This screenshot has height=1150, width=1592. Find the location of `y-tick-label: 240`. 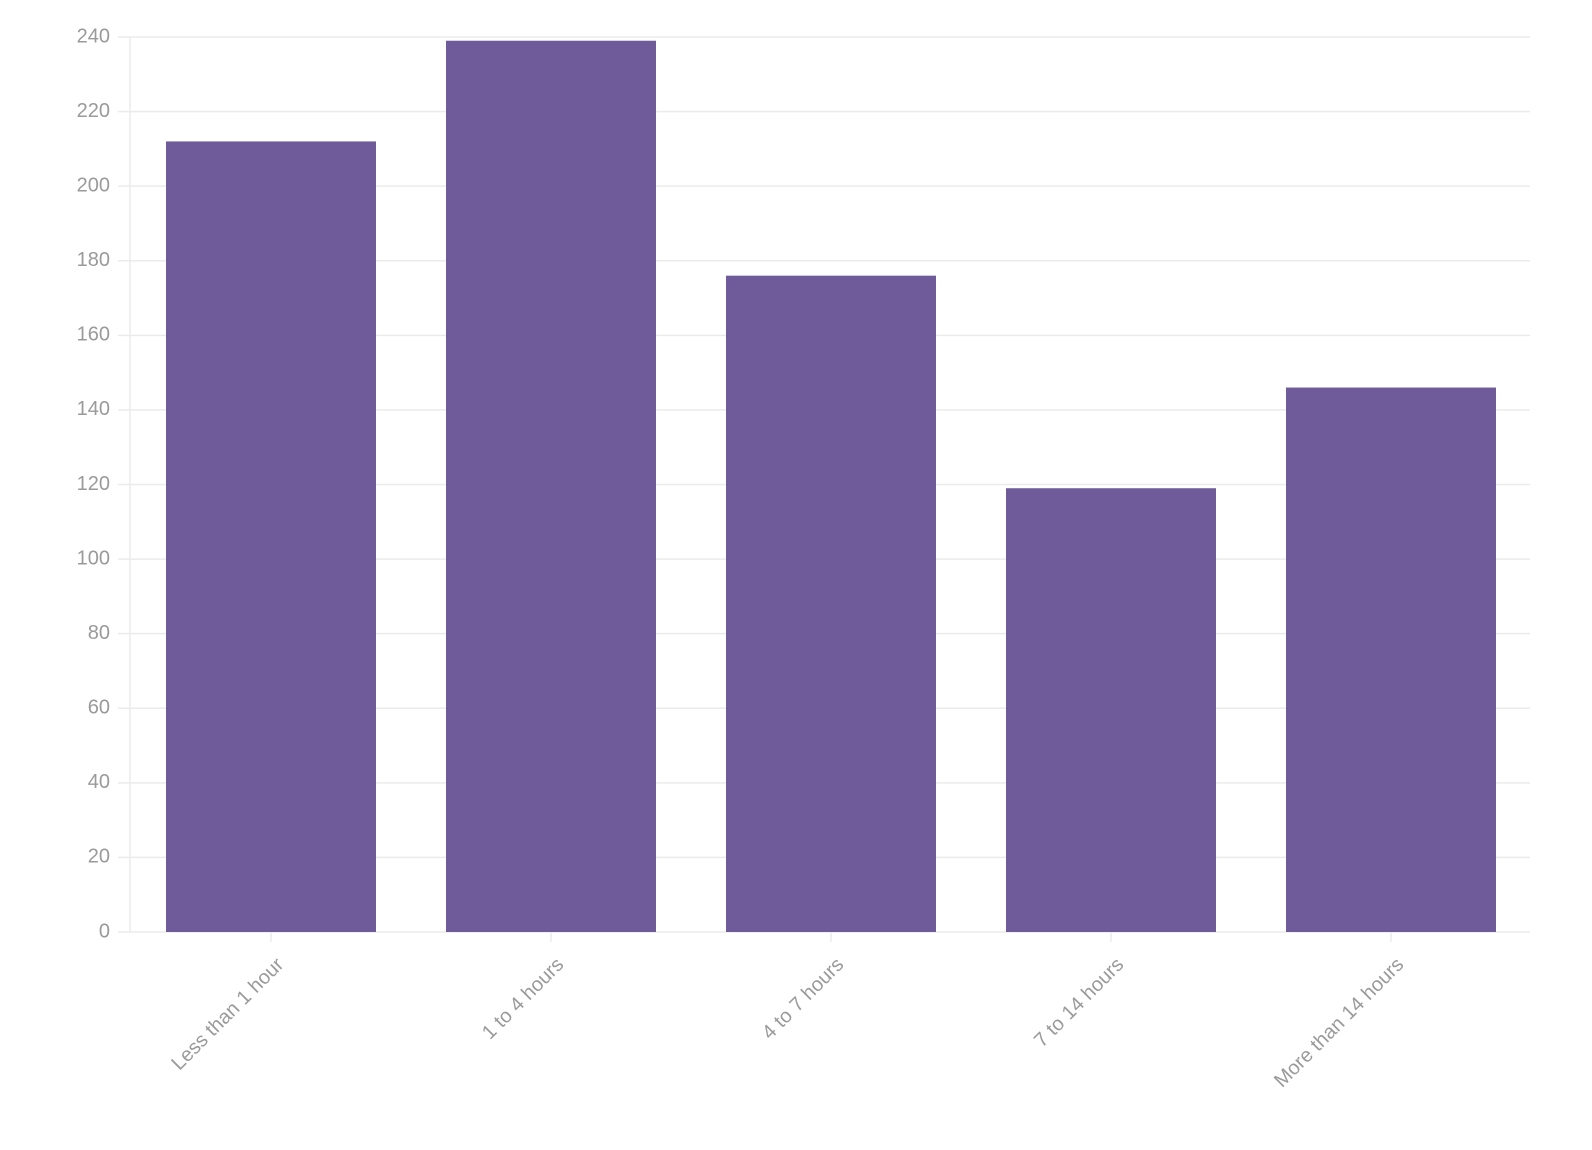

y-tick-label: 240 is located at coordinates (93, 36).